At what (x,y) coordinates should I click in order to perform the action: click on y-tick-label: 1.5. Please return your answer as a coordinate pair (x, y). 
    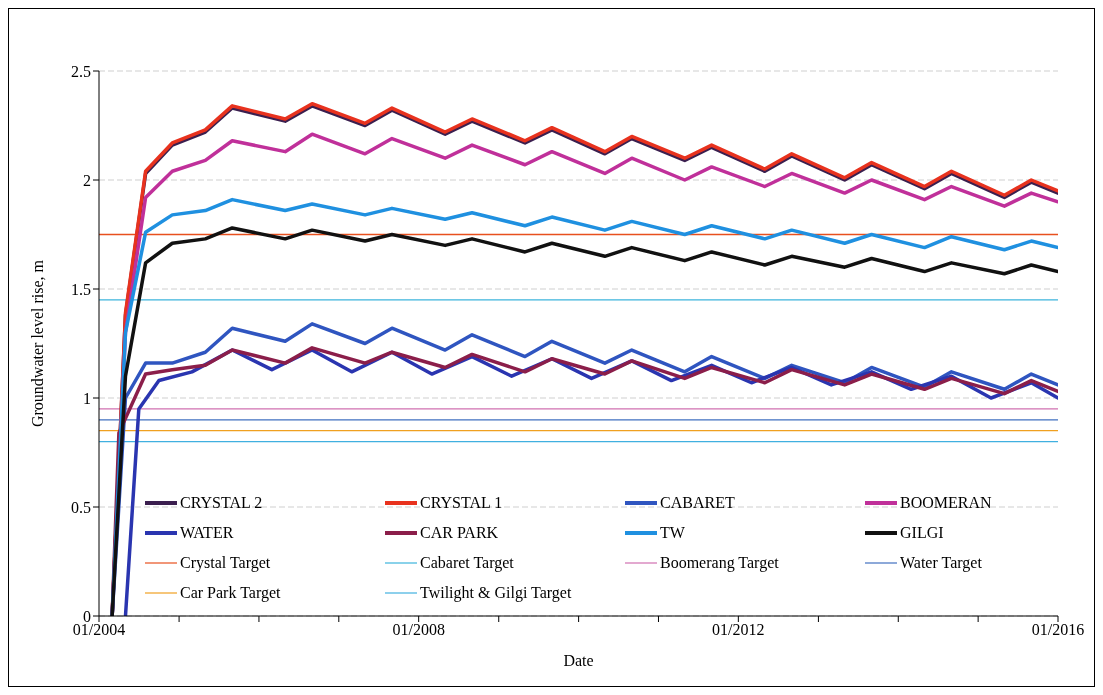
    Looking at the image, I should click on (81, 289).